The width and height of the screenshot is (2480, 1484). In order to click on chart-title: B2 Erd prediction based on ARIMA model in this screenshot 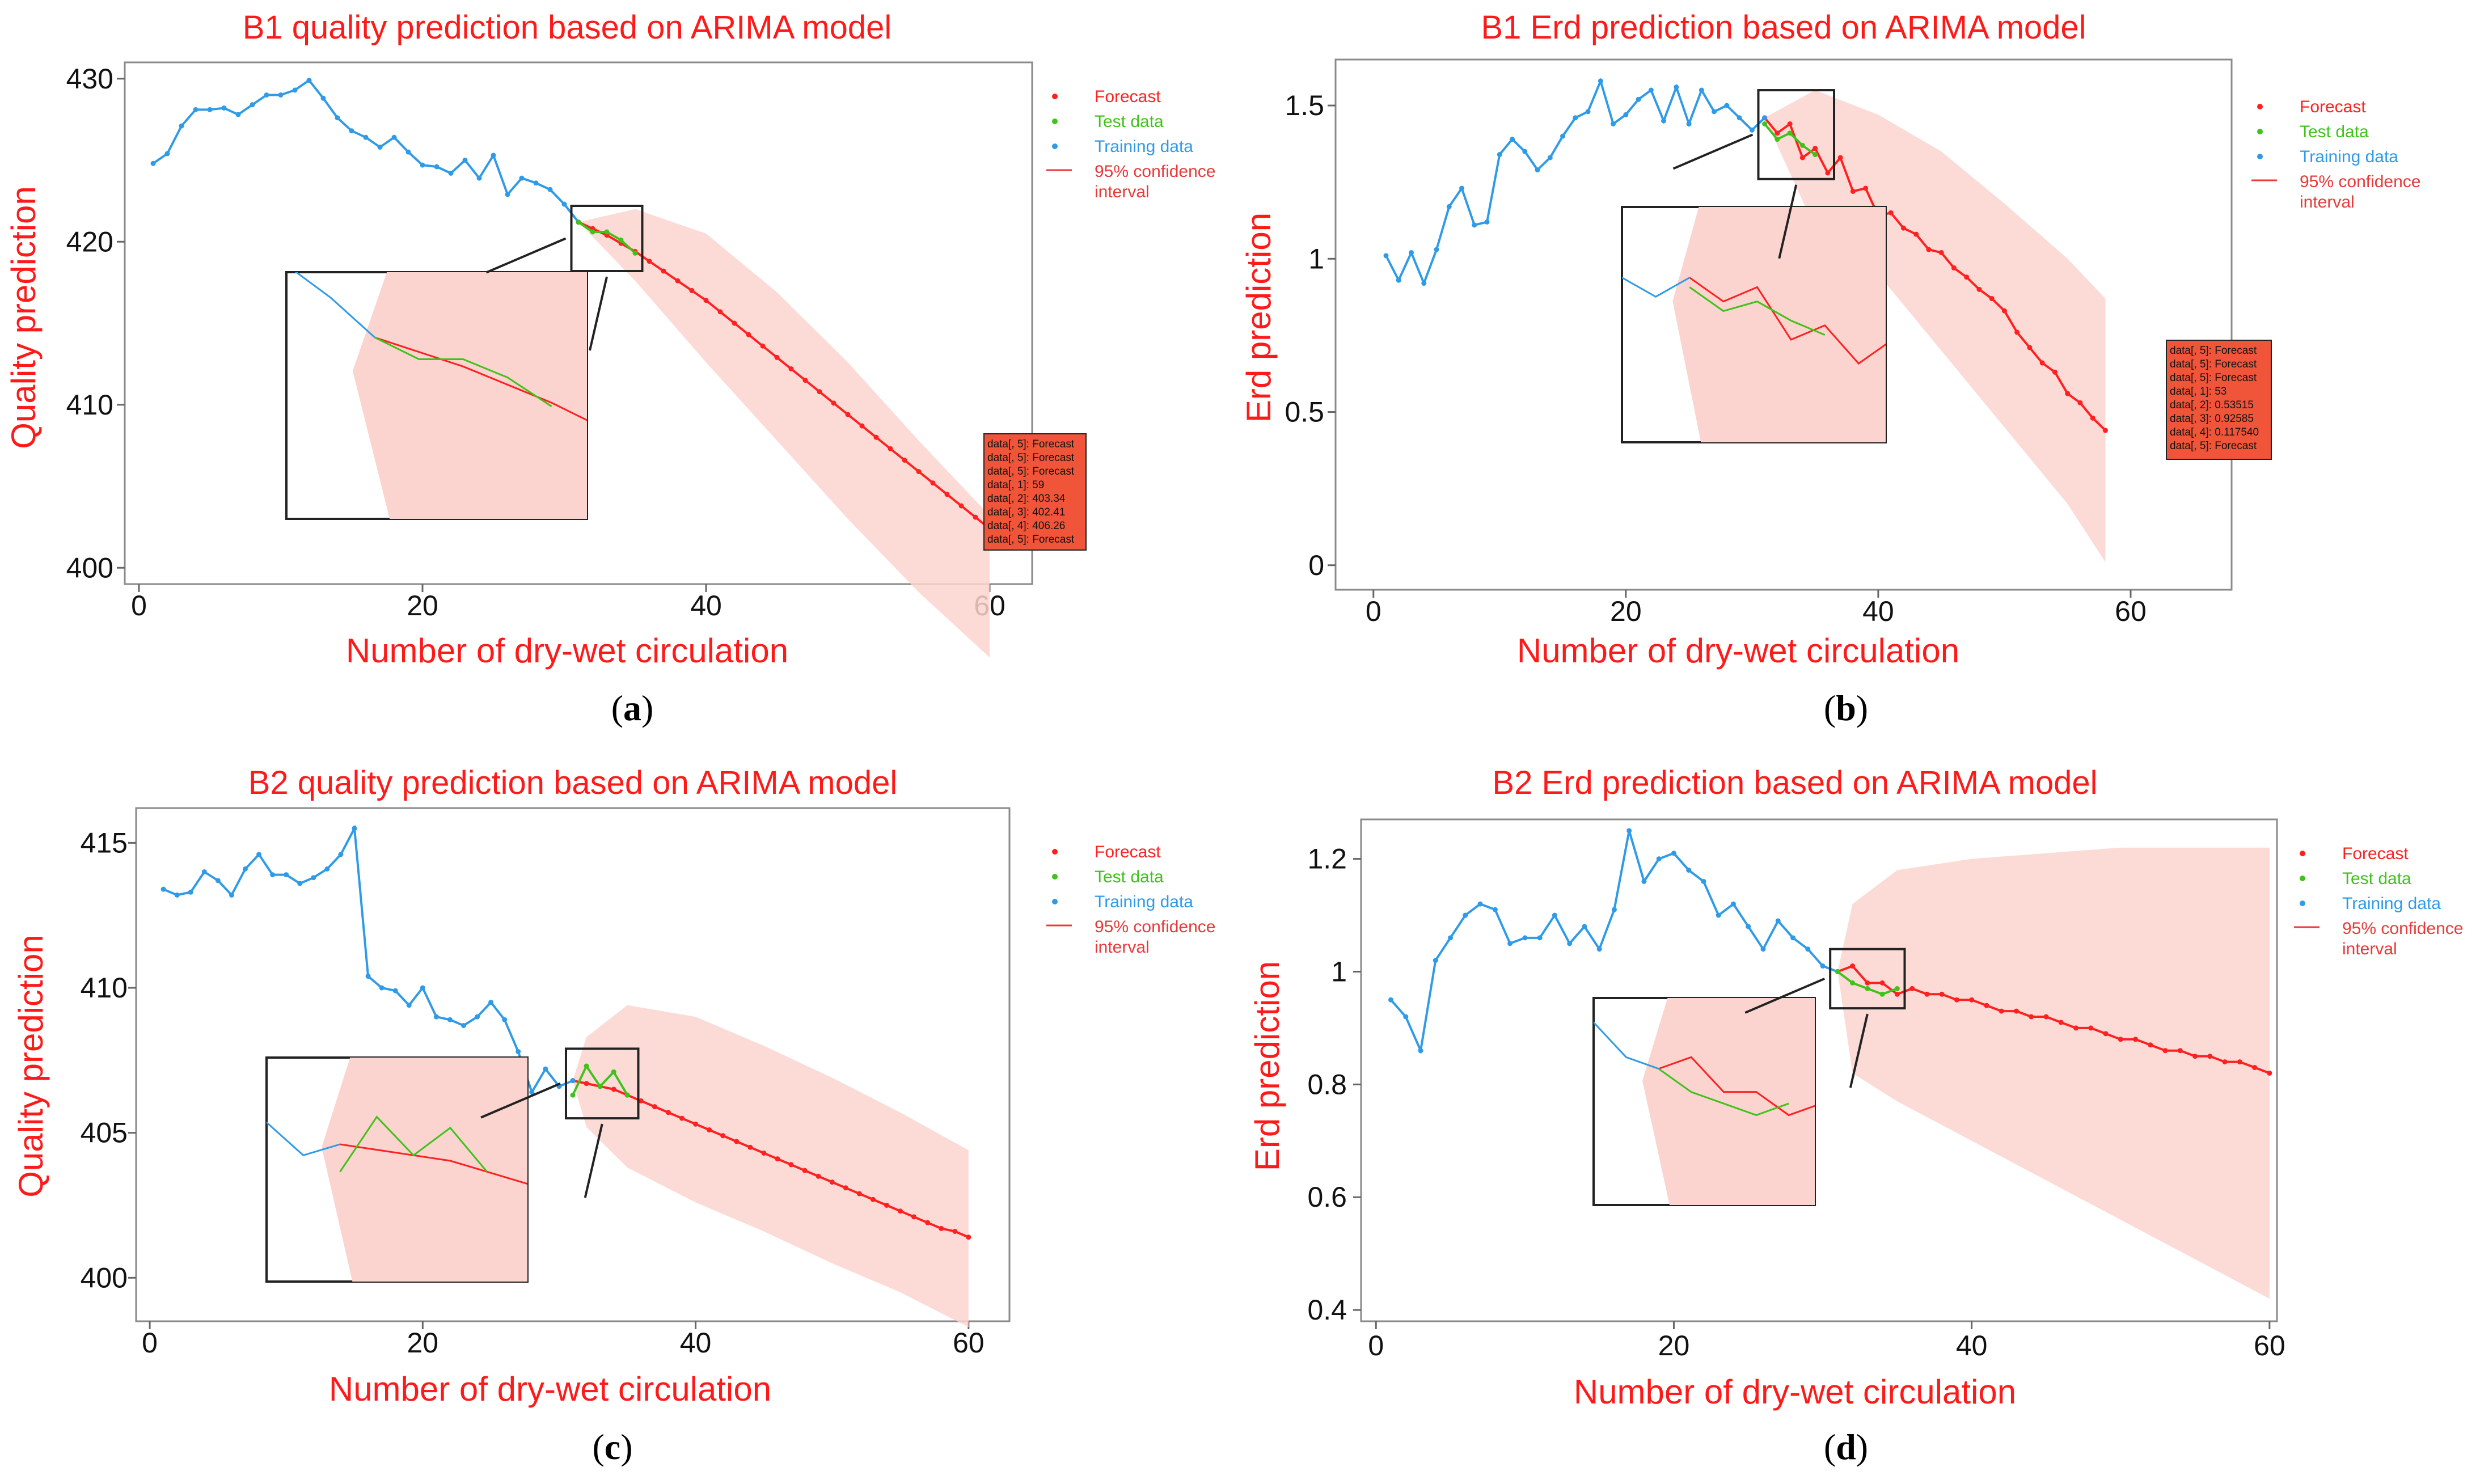, I will do `click(1794, 782)`.